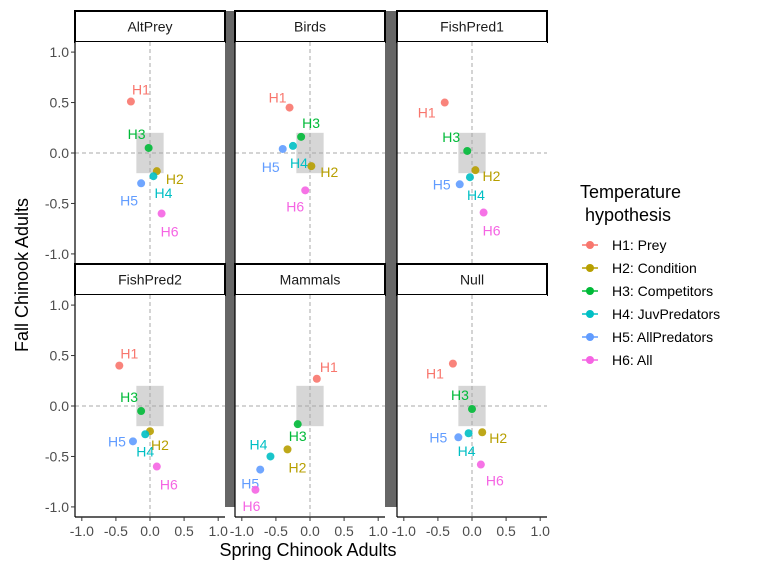 The width and height of the screenshot is (760, 568). I want to click on facet-strip-label: Birds, so click(310, 27).